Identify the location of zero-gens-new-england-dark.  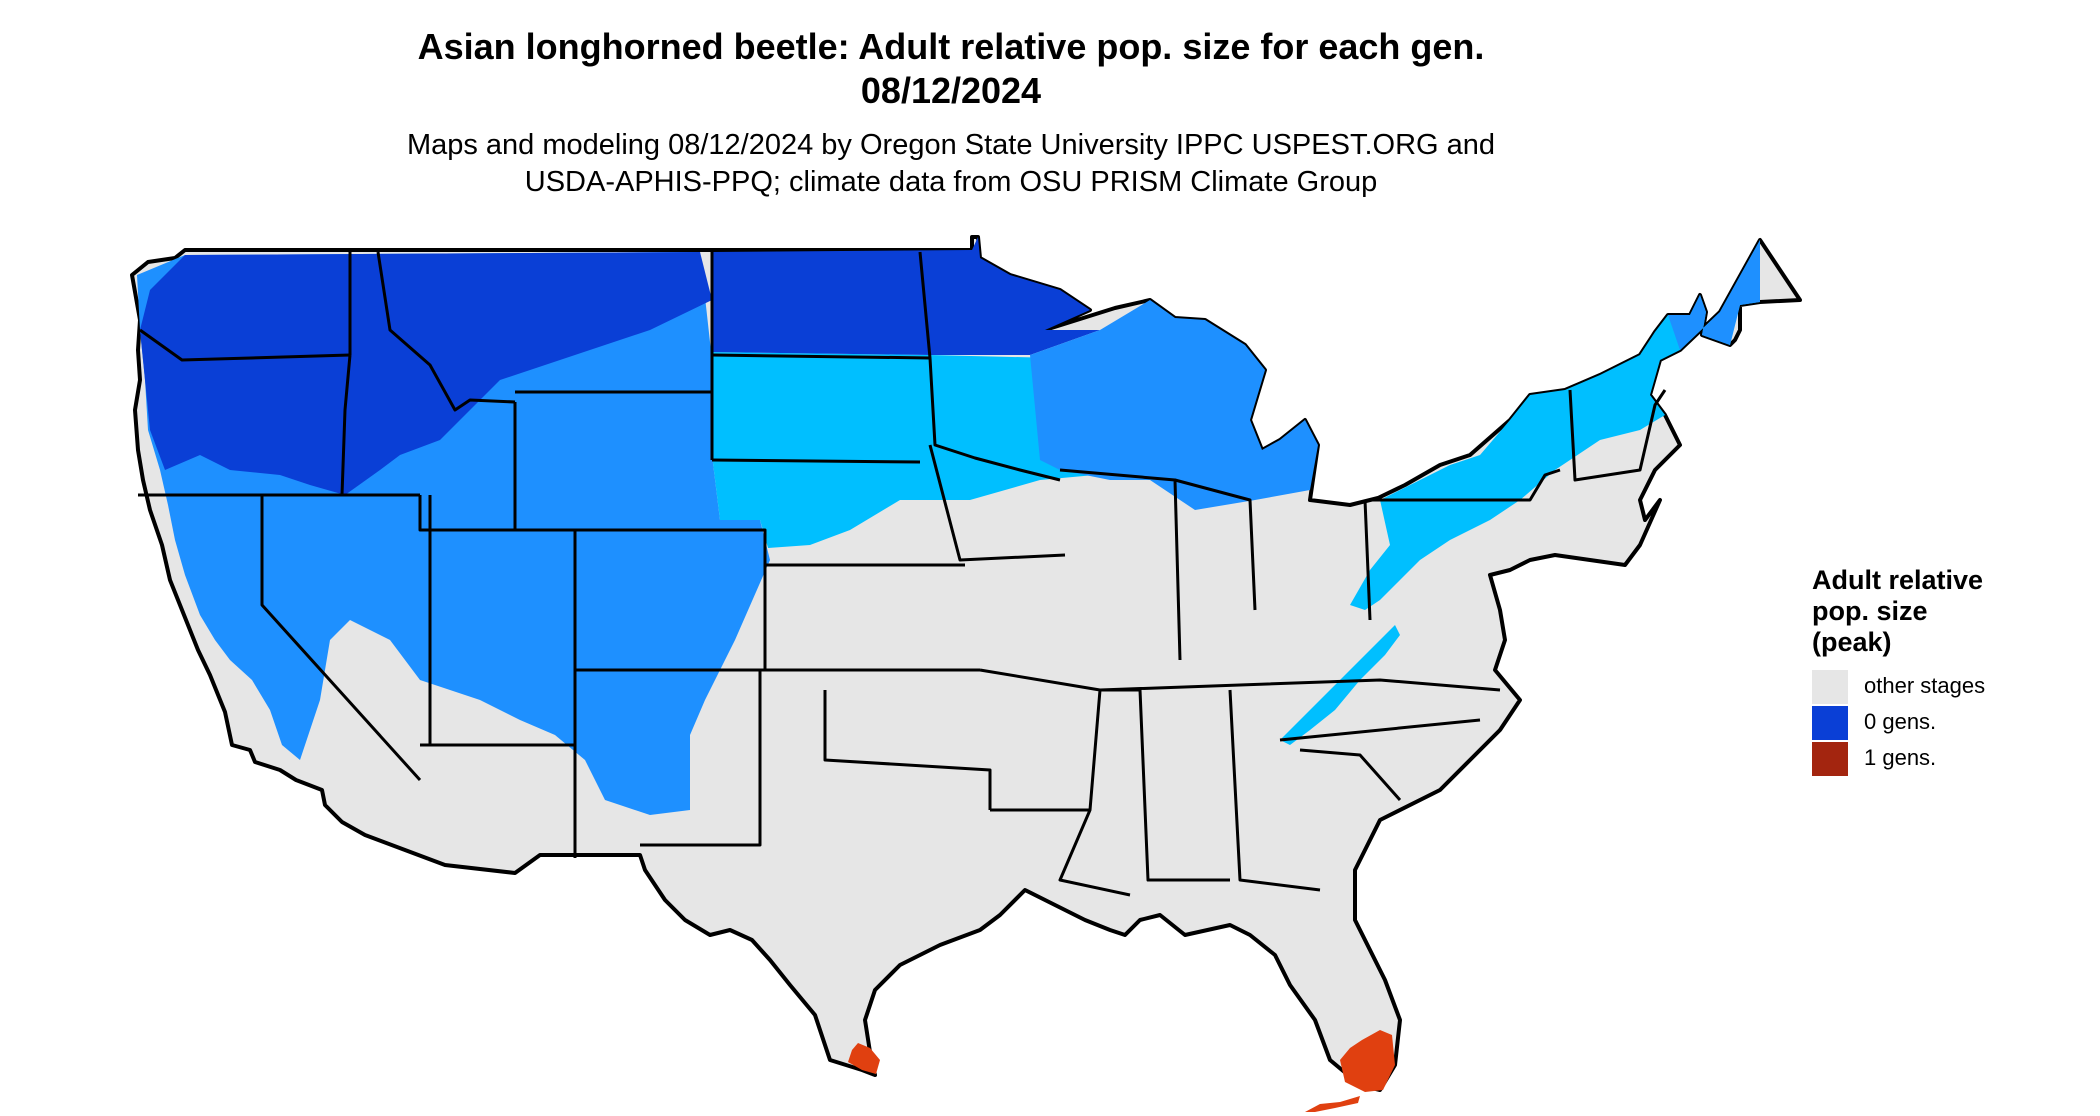
(1714, 295).